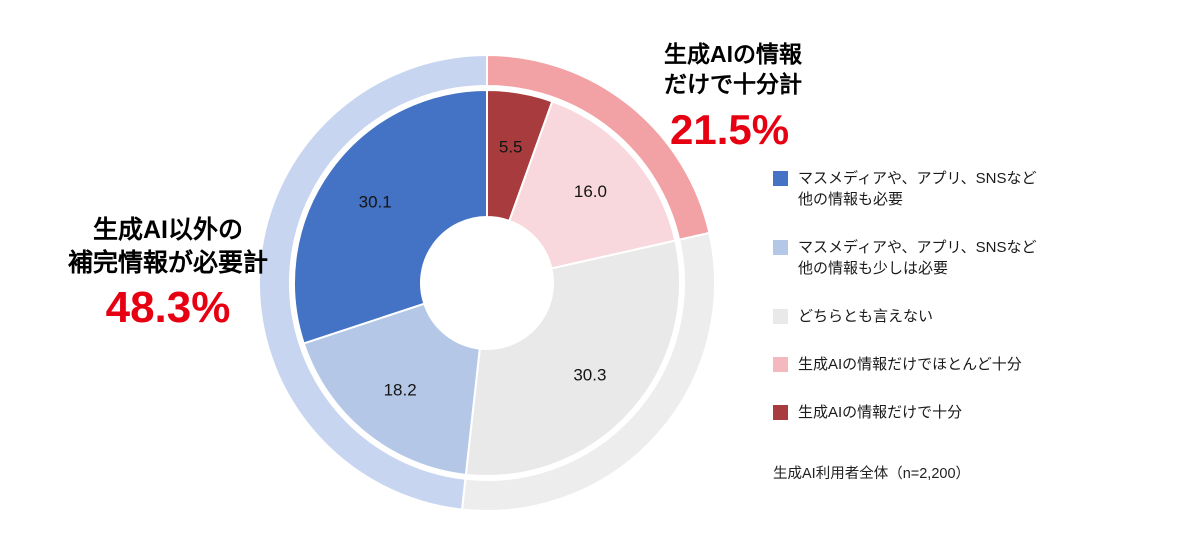 This screenshot has width=1200, height=549. What do you see at coordinates (590, 191) in the screenshot?
I see `value-label: 16.0` at bounding box center [590, 191].